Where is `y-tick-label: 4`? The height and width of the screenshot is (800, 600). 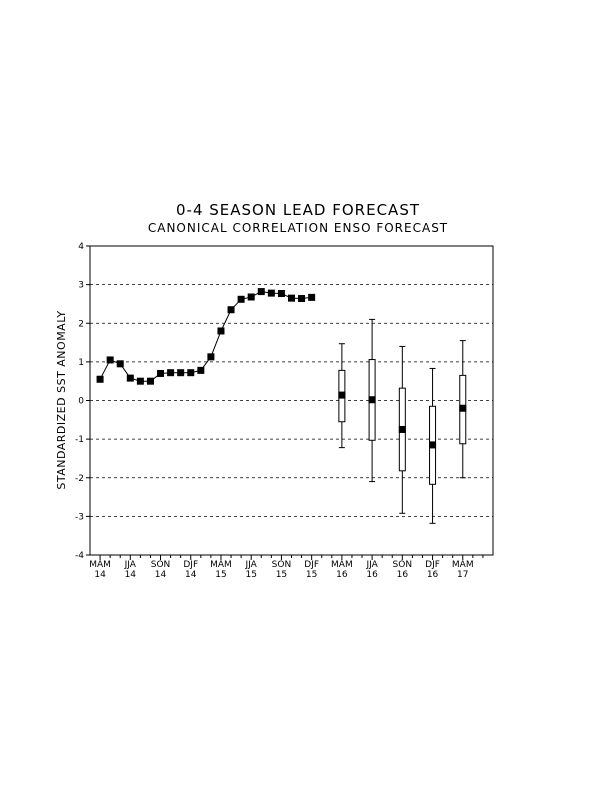
y-tick-label: 4 is located at coordinates (81, 247).